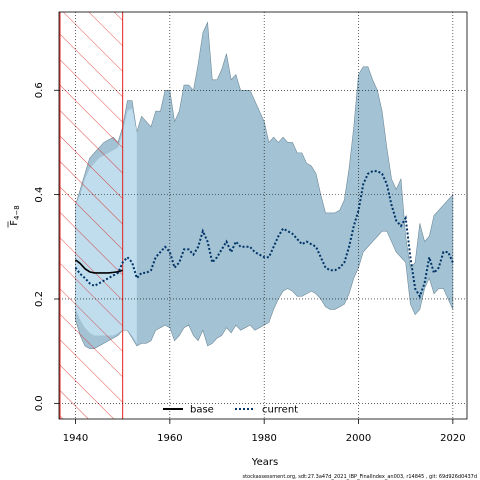  Describe the element at coordinates (39, 90) in the screenshot. I see `y-tick-label: 0.6` at that location.